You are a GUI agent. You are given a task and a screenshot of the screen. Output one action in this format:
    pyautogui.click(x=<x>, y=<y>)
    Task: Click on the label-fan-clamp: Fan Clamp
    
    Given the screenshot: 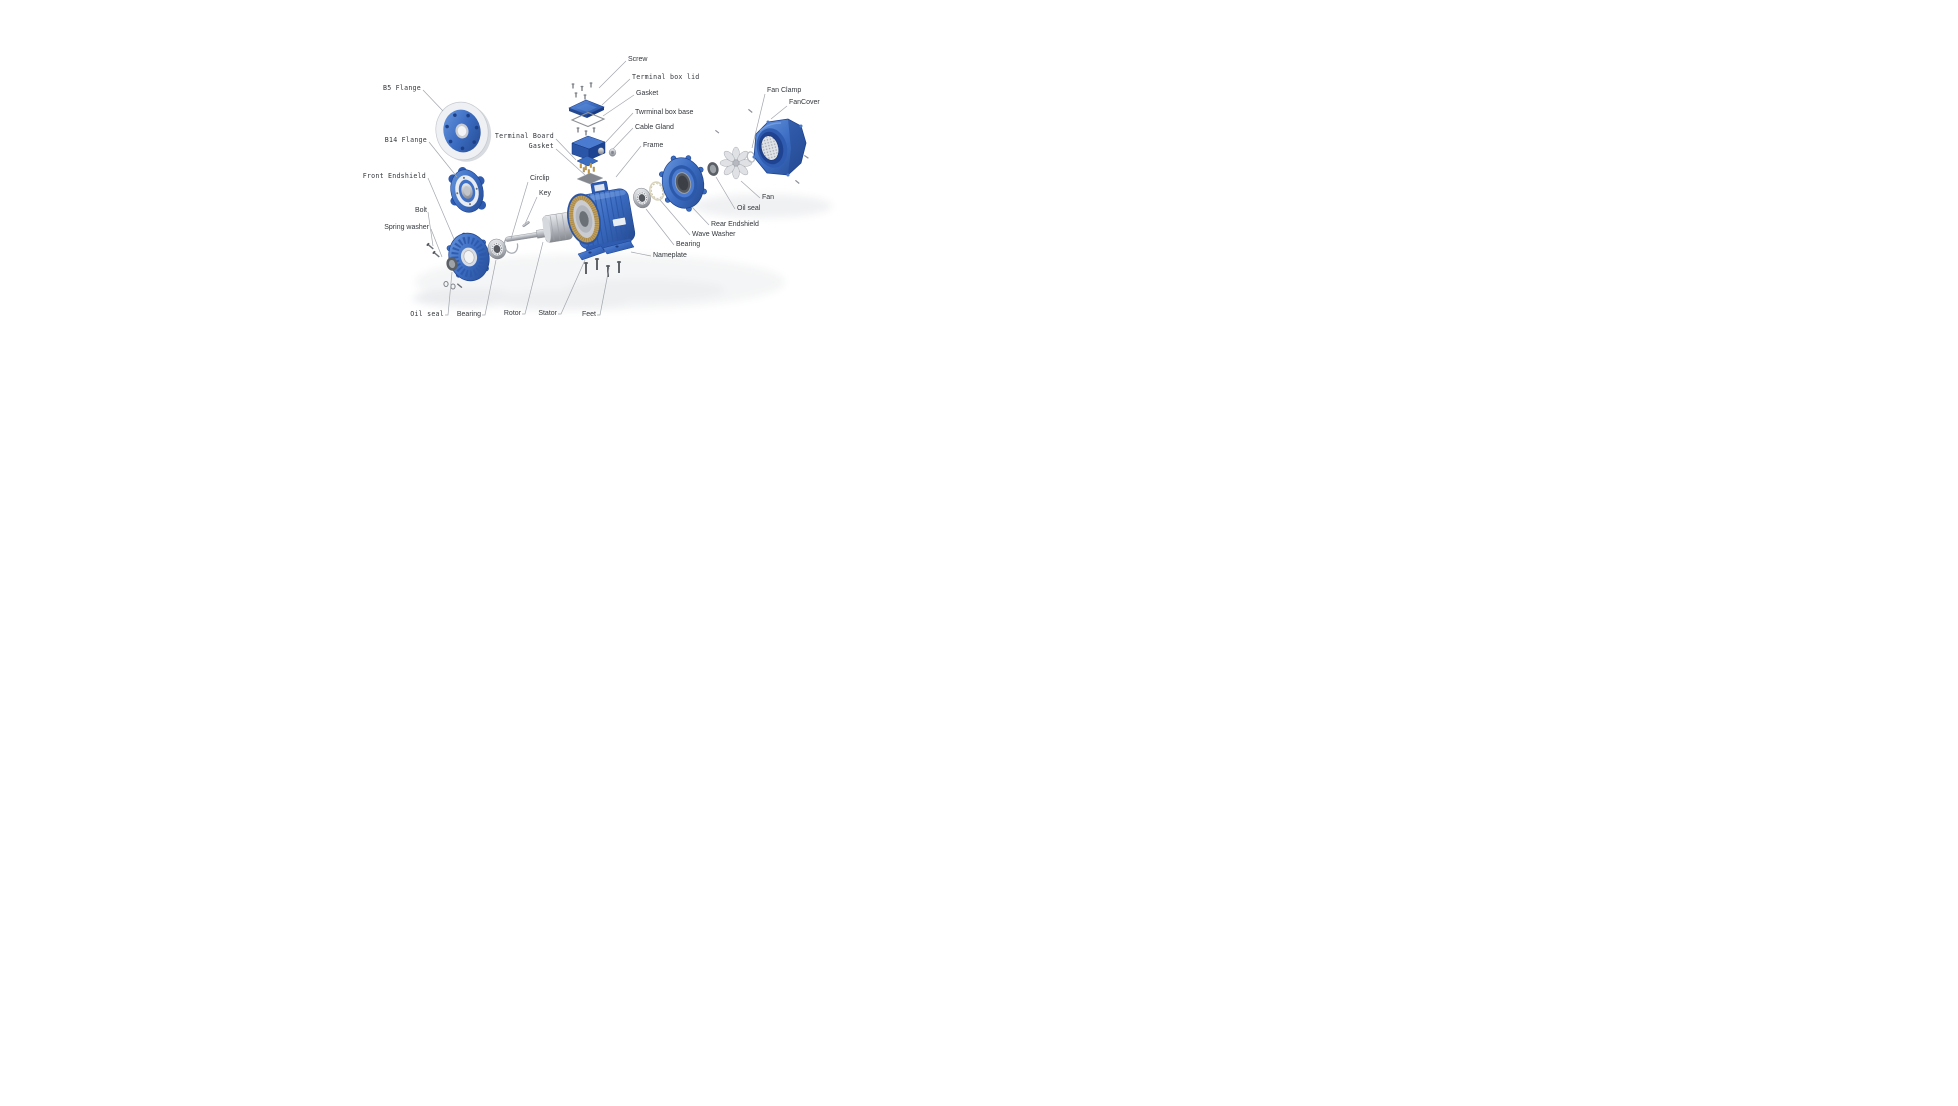 What is the action you would take?
    pyautogui.click(x=784, y=90)
    